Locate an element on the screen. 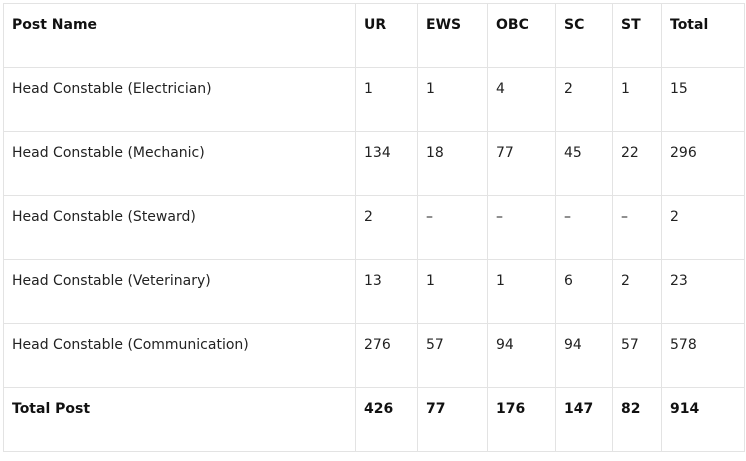 This screenshot has width=746, height=461. cell-sc: 6 is located at coordinates (584, 291).